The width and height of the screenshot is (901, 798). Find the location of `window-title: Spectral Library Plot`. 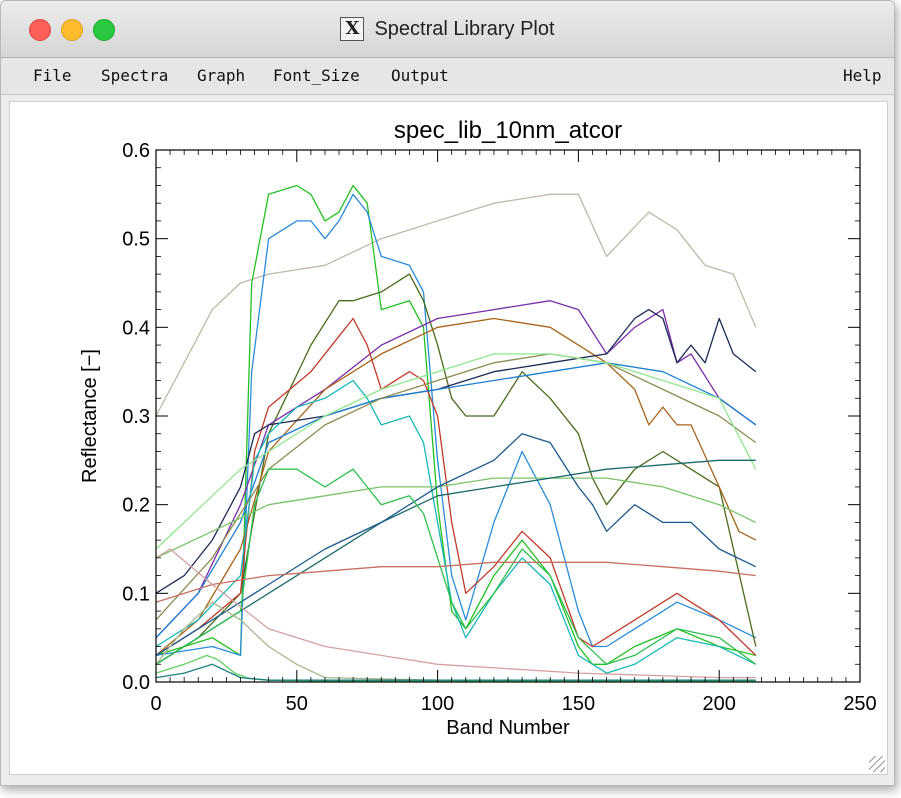

window-title: Spectral Library Plot is located at coordinates (464, 28).